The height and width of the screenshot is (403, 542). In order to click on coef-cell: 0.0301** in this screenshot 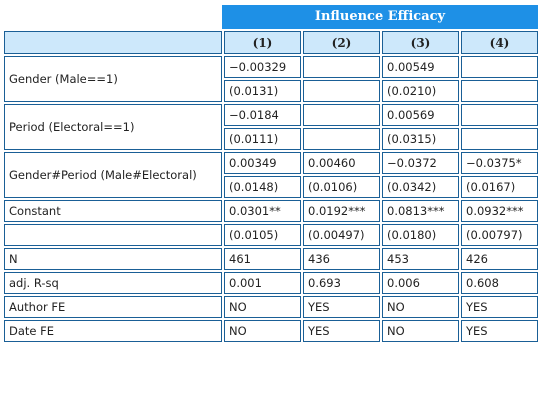, I will do `click(262, 211)`.